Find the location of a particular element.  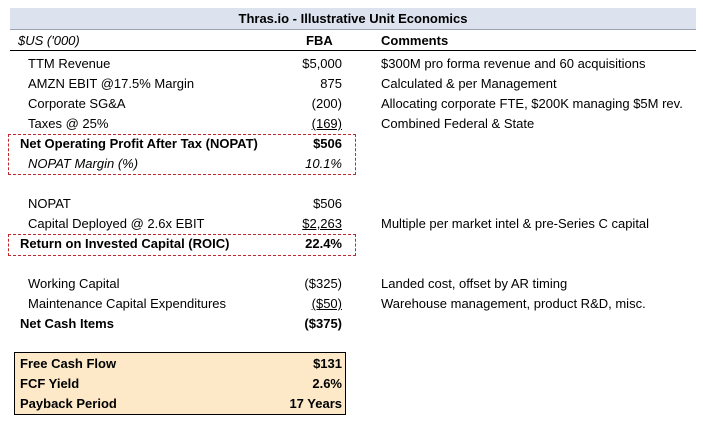

row-comment: Warehouse management, product R&D, misc. is located at coordinates (513, 303).